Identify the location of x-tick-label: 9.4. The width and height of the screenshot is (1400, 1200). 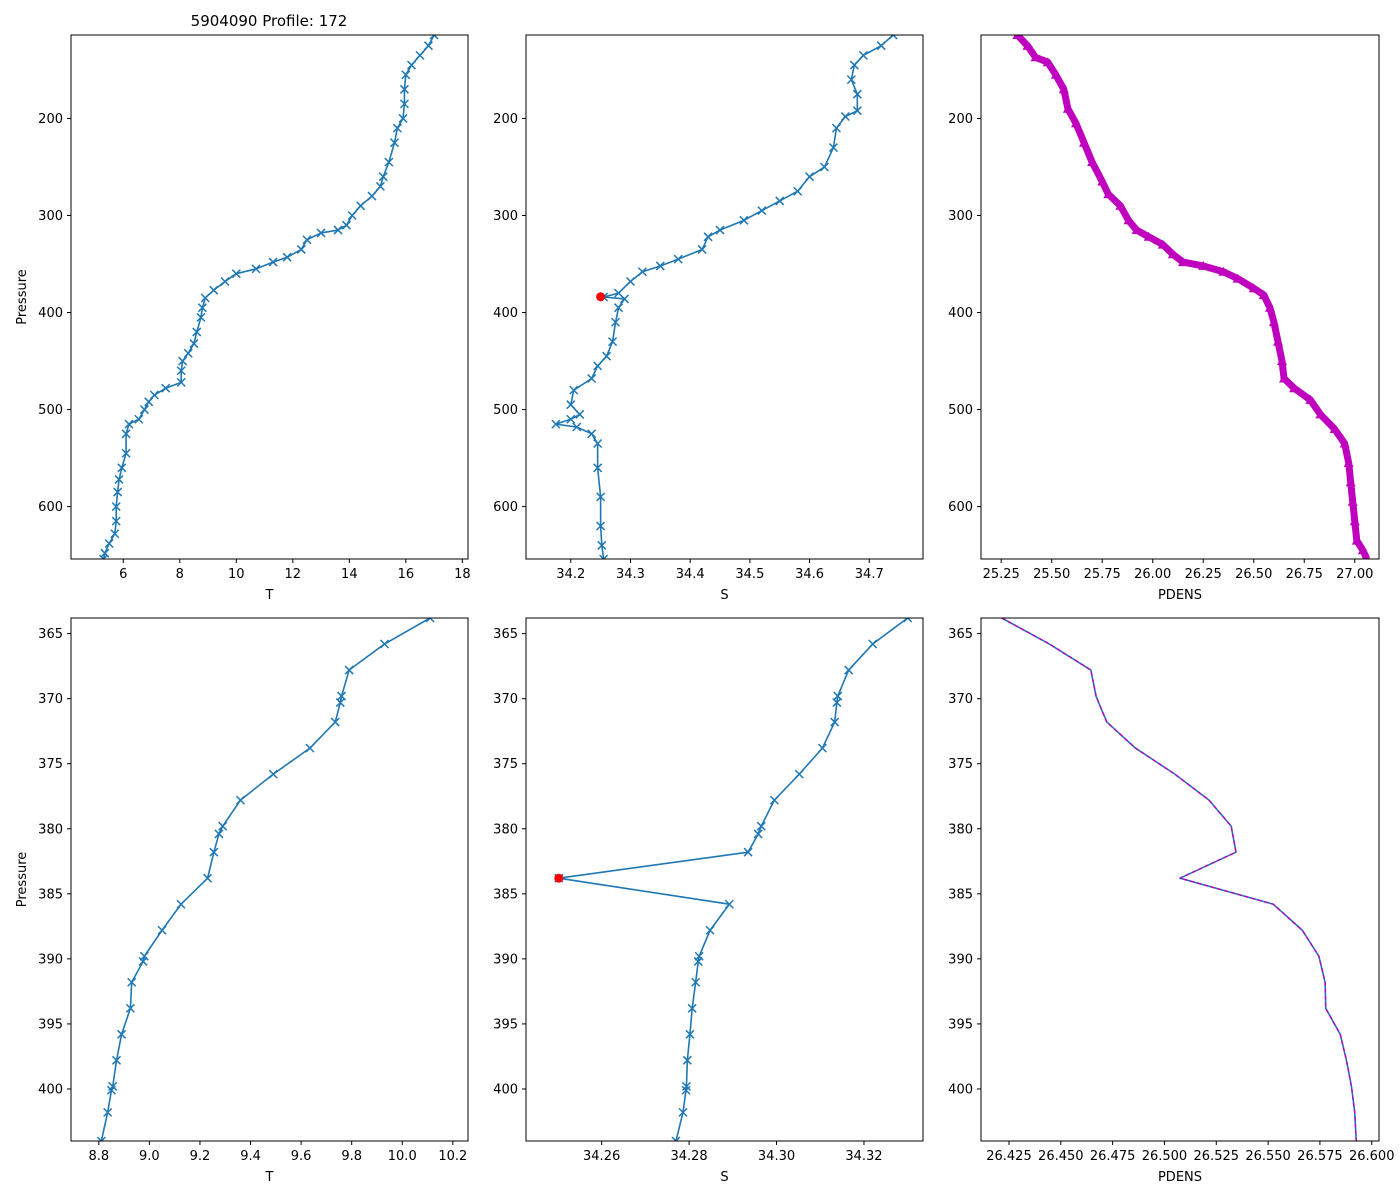
(250, 1156).